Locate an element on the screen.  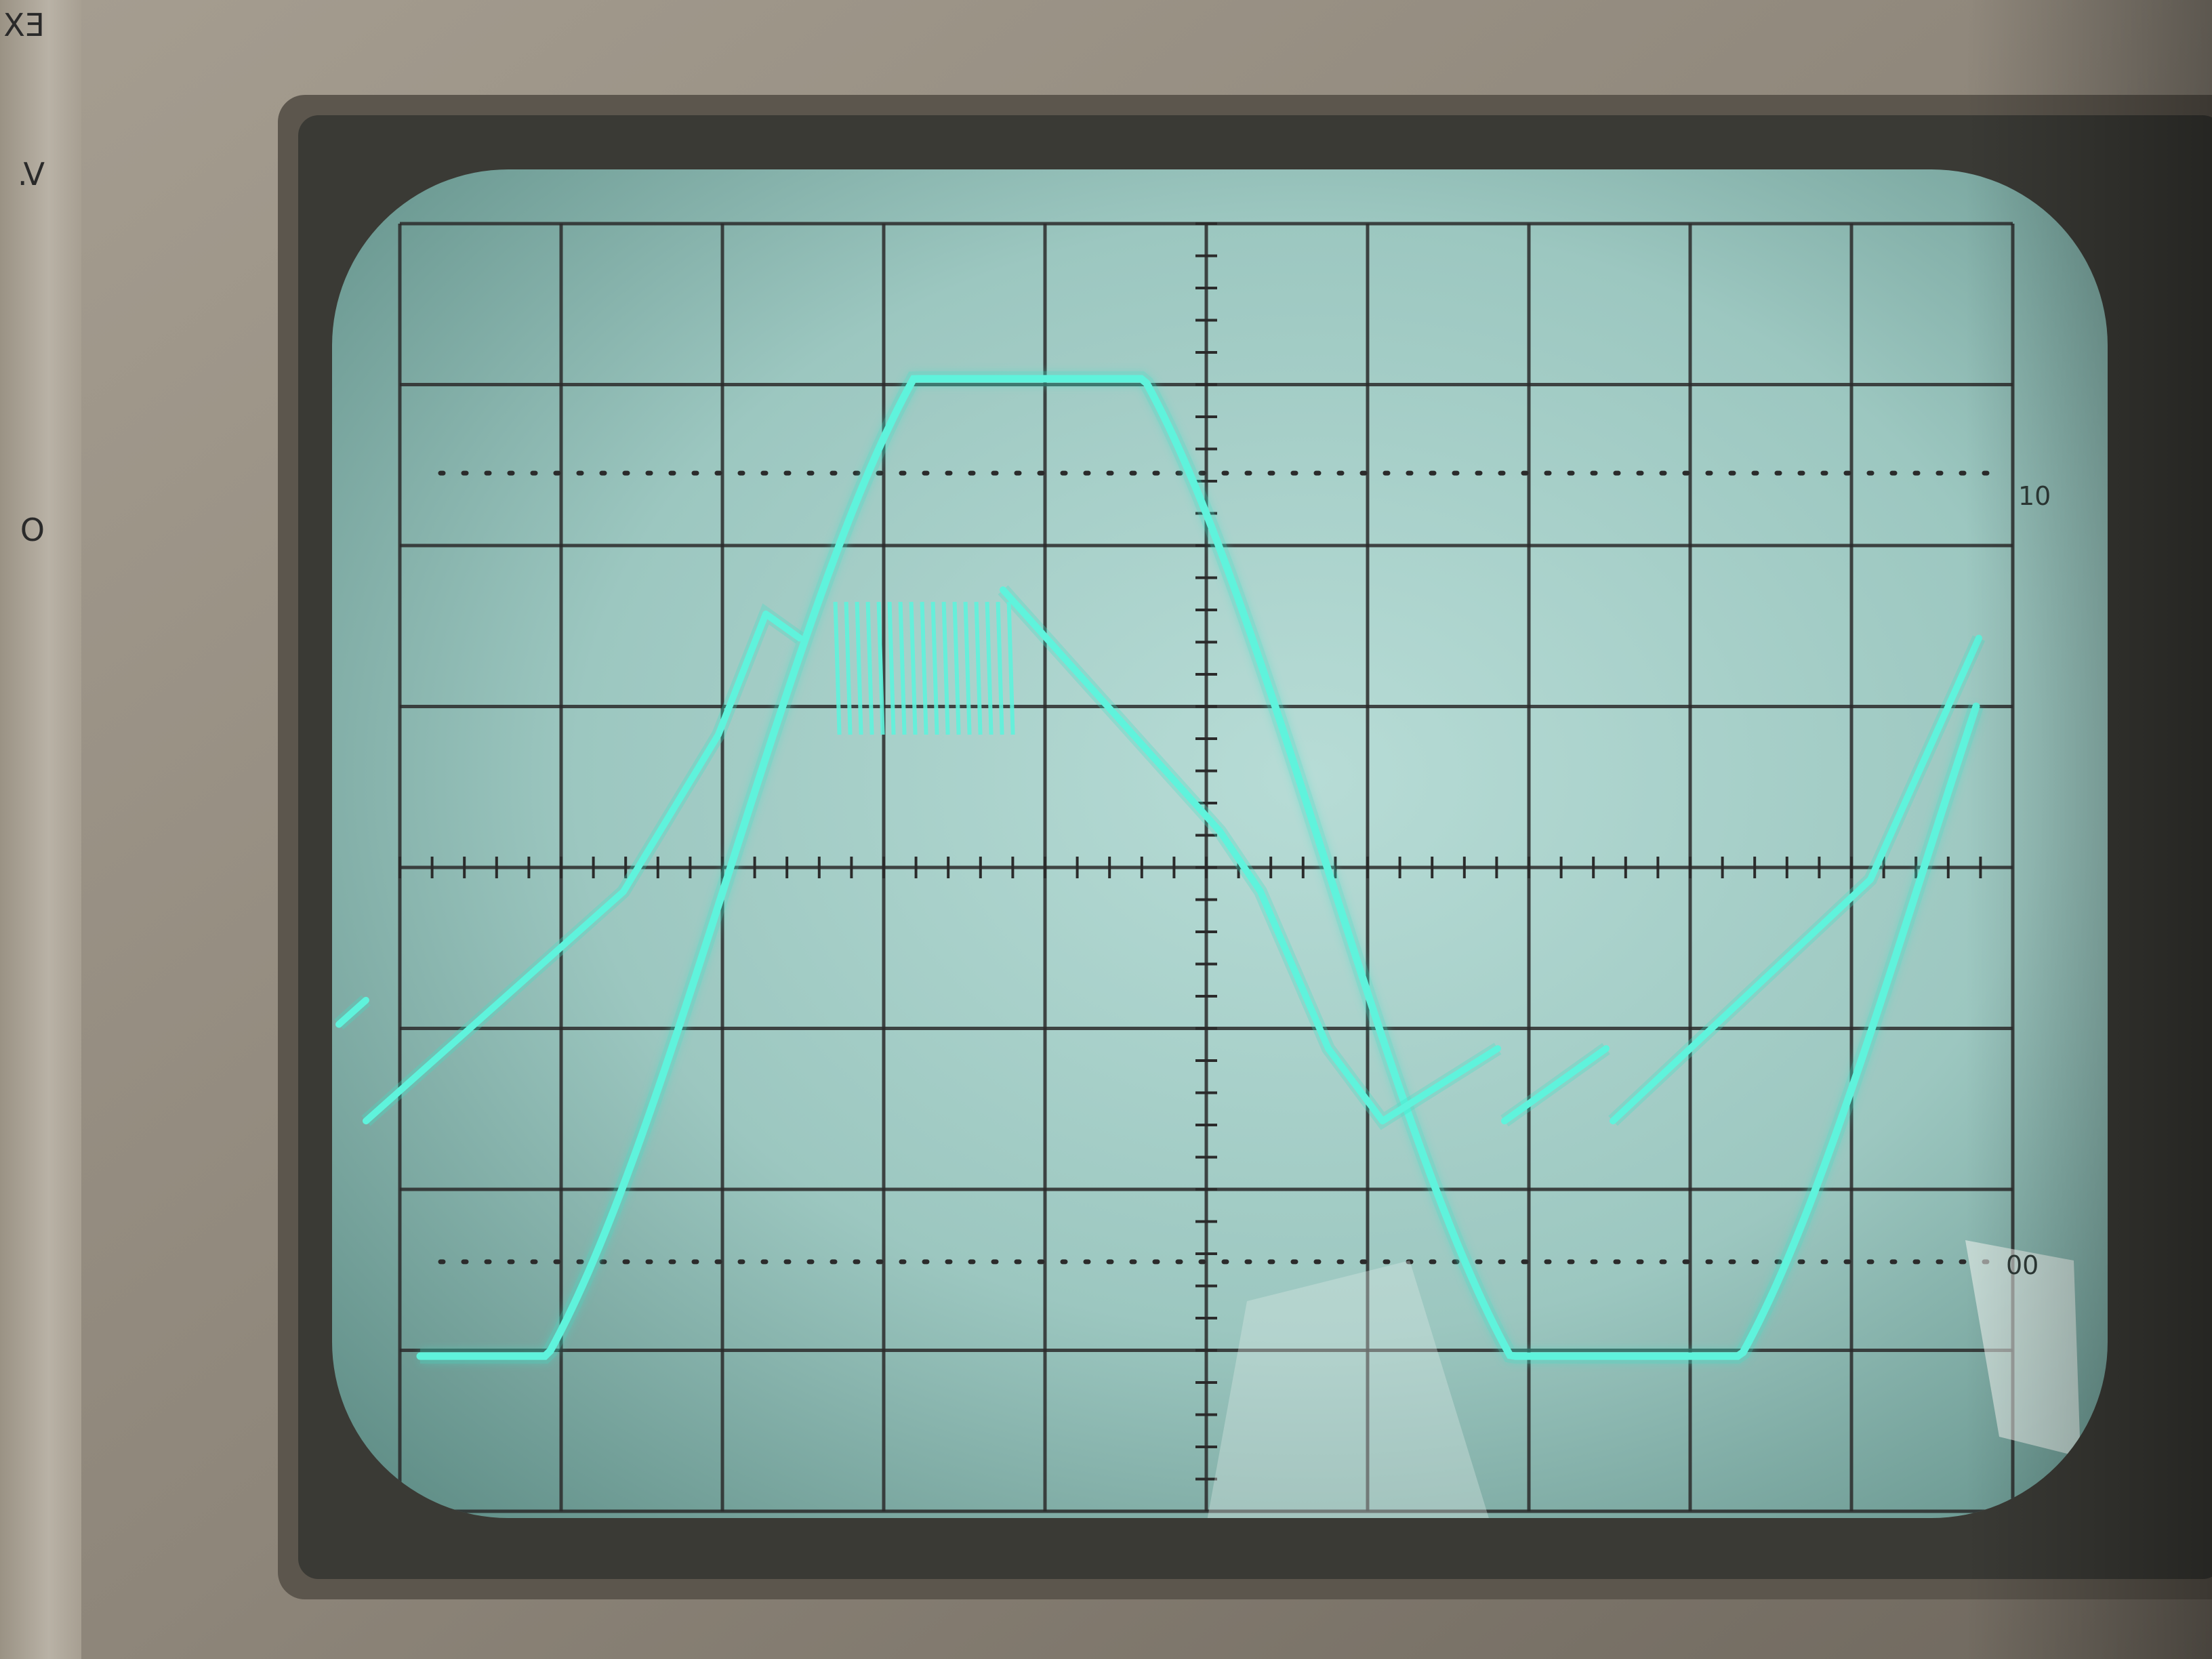
screen-reflection is located at coordinates (1349, 1389).